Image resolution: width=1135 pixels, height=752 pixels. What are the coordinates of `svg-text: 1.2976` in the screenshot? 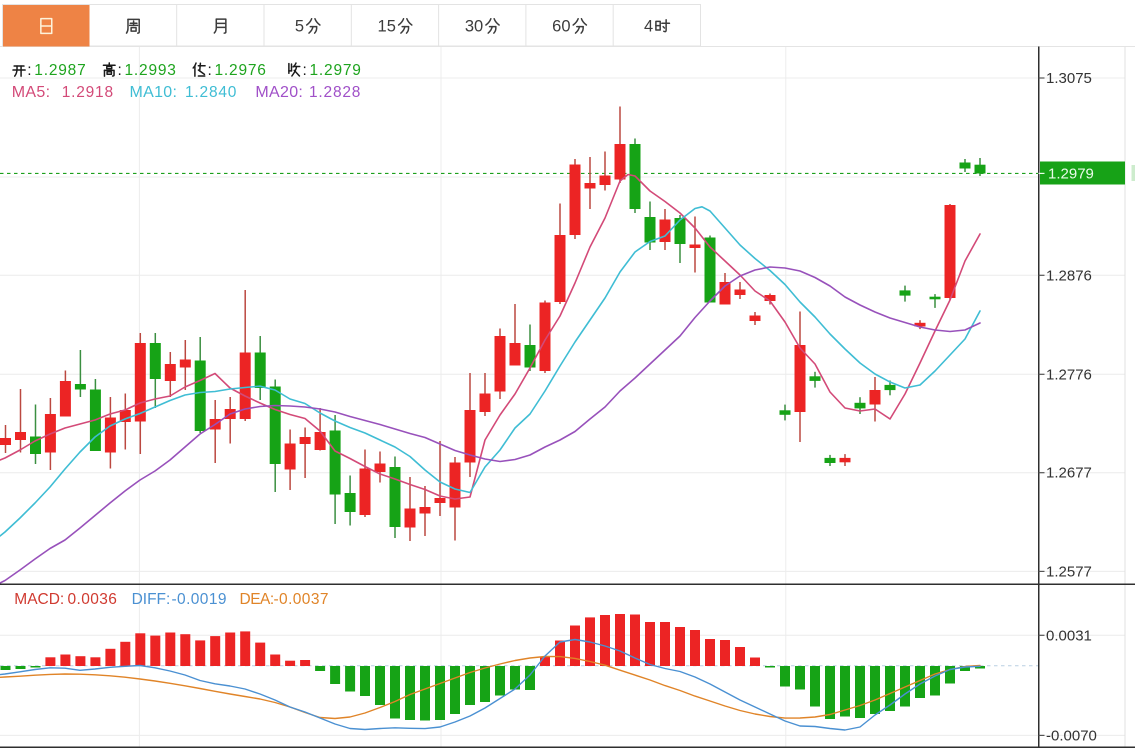 It's located at (241, 70).